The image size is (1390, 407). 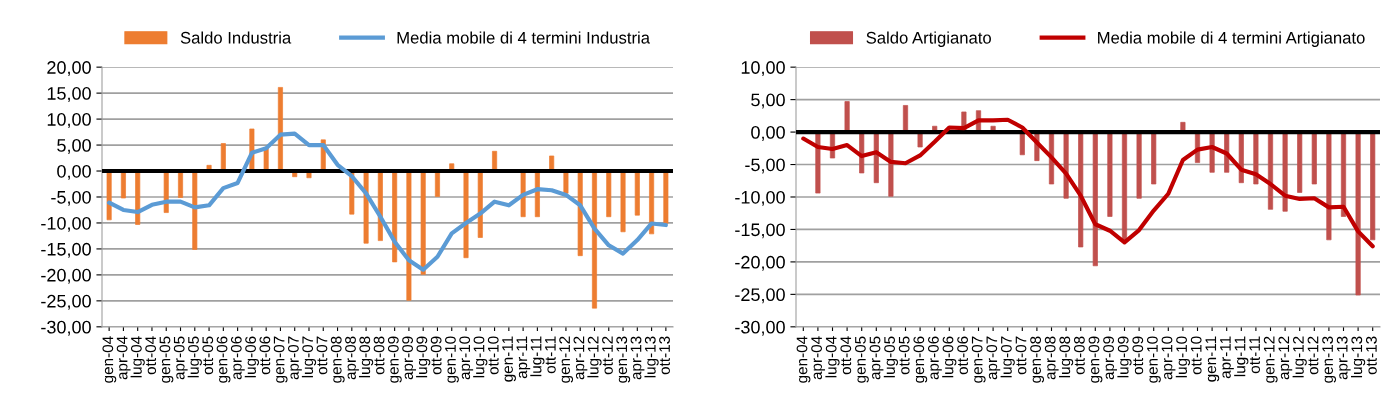 What do you see at coordinates (1095, 359) in the screenshot?
I see `x-tick-label: gen-09` at bounding box center [1095, 359].